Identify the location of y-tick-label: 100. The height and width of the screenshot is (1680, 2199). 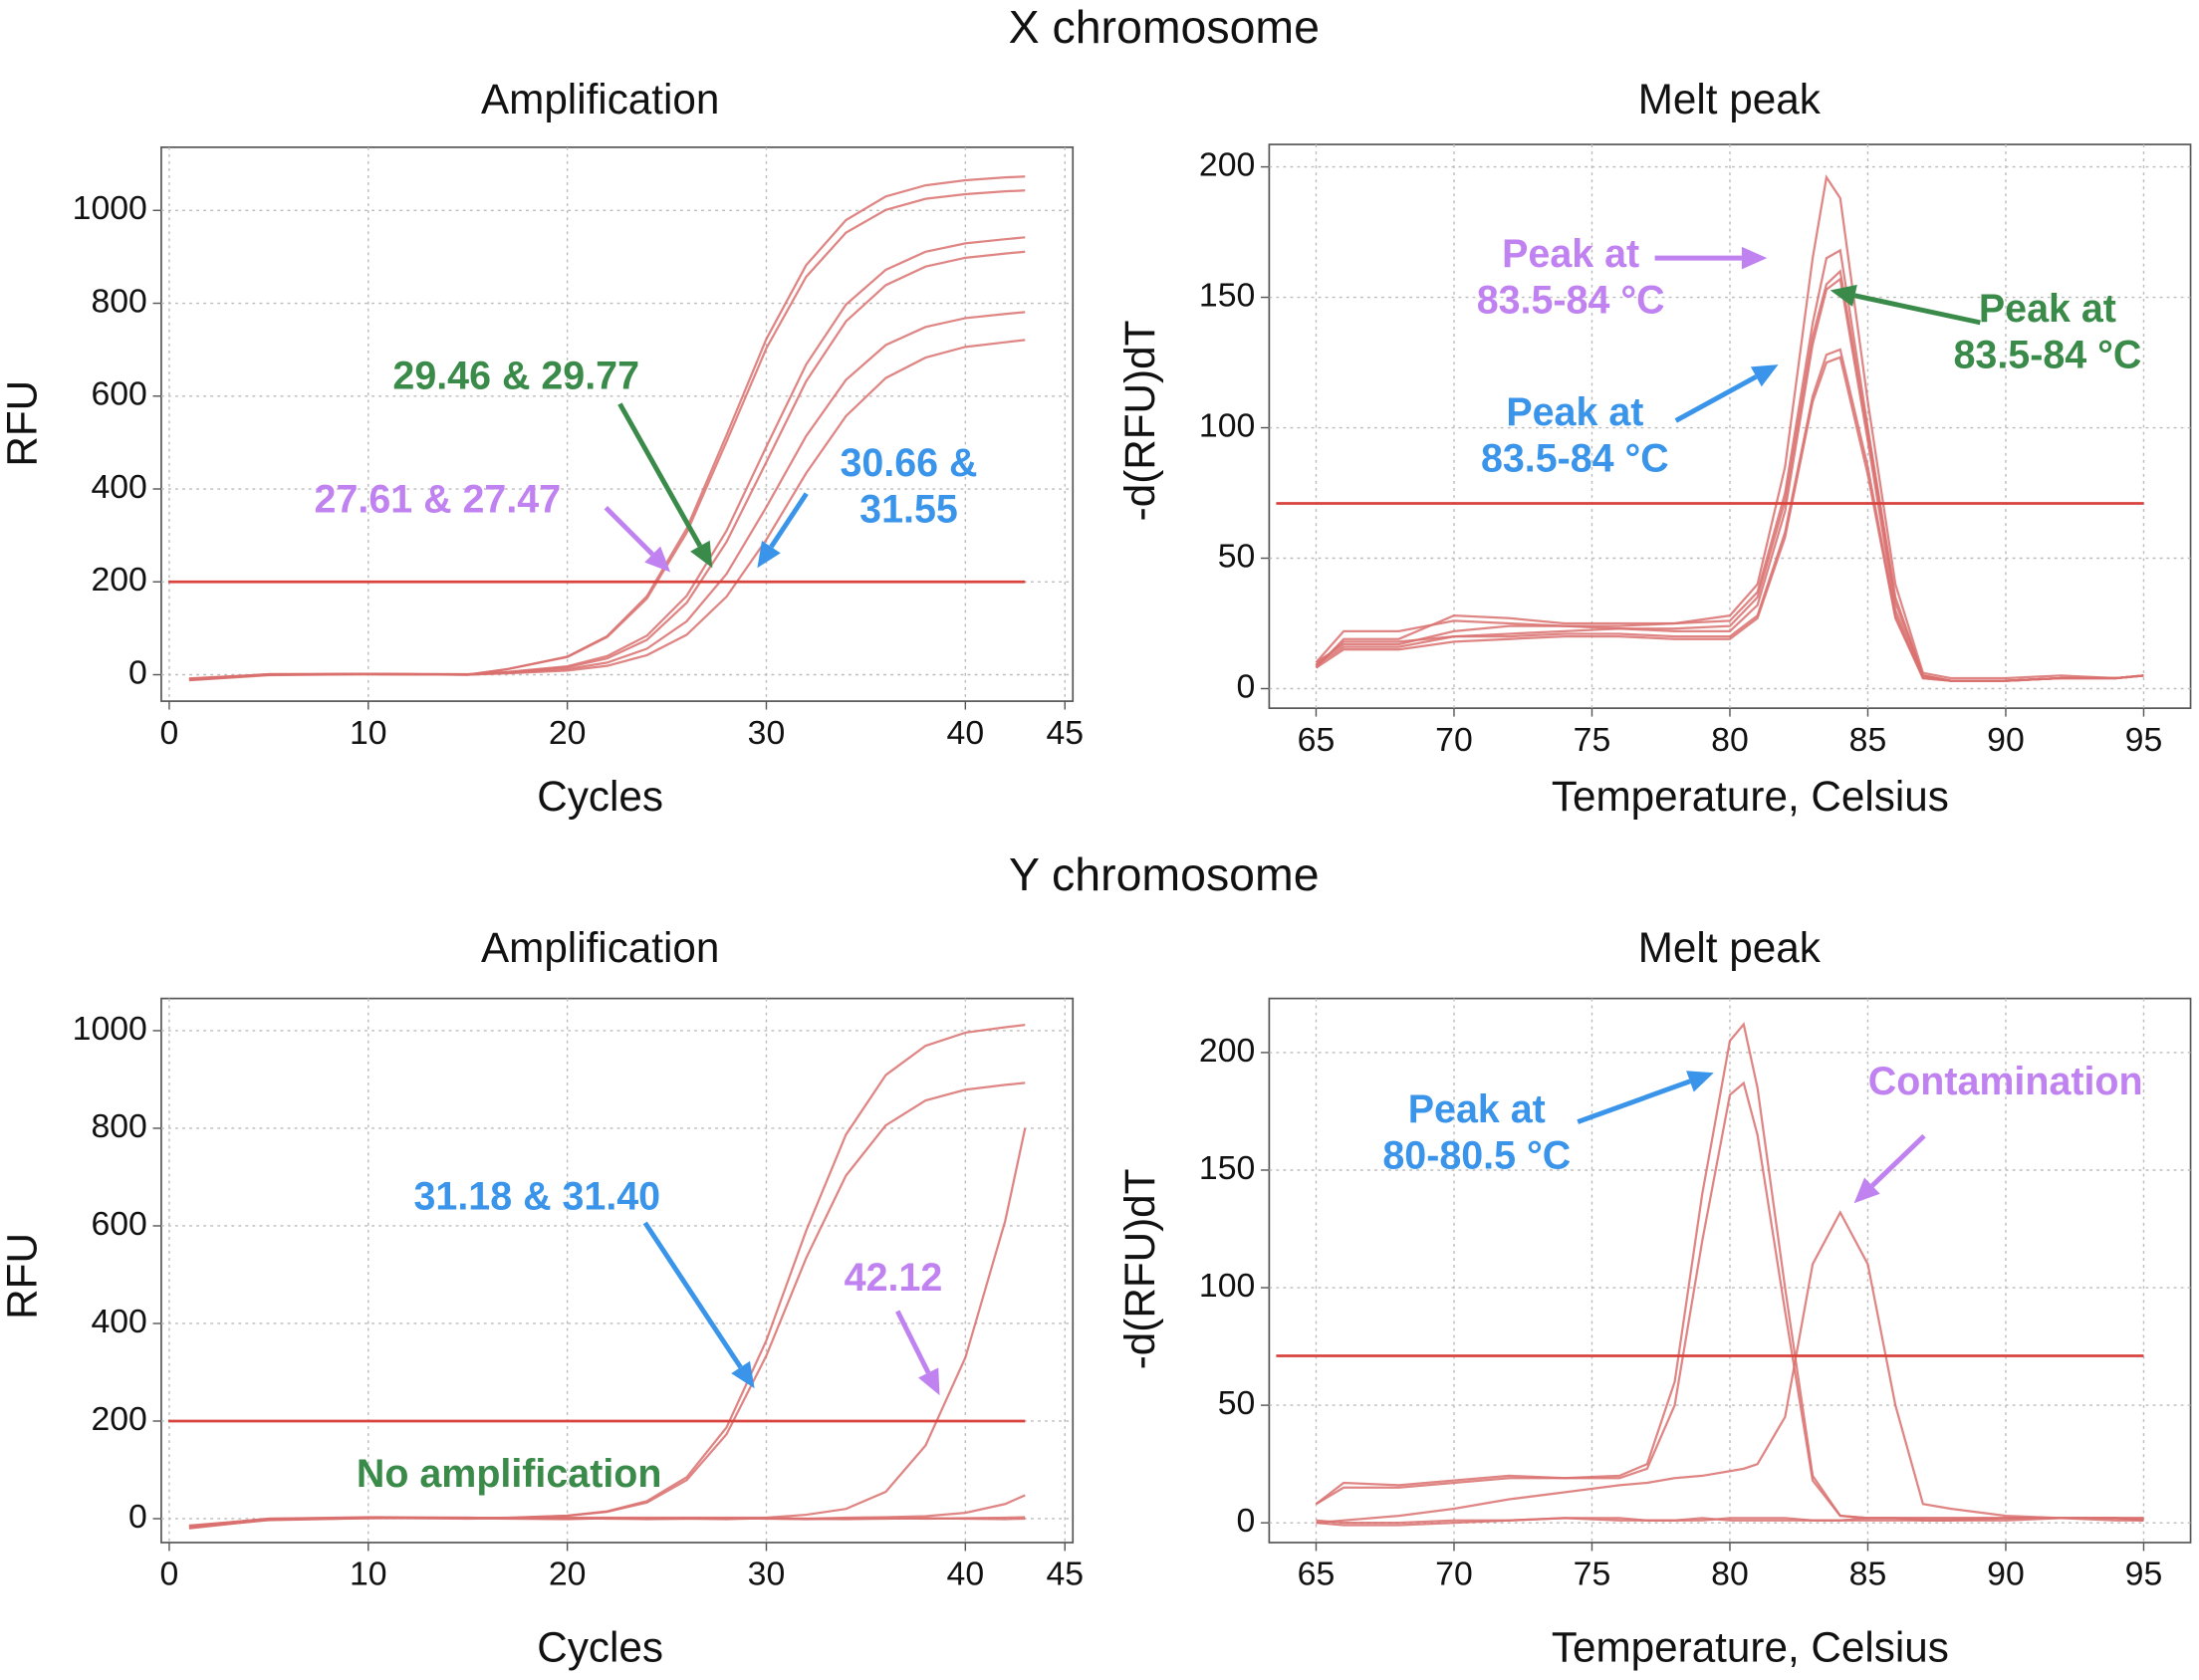
(1227, 425).